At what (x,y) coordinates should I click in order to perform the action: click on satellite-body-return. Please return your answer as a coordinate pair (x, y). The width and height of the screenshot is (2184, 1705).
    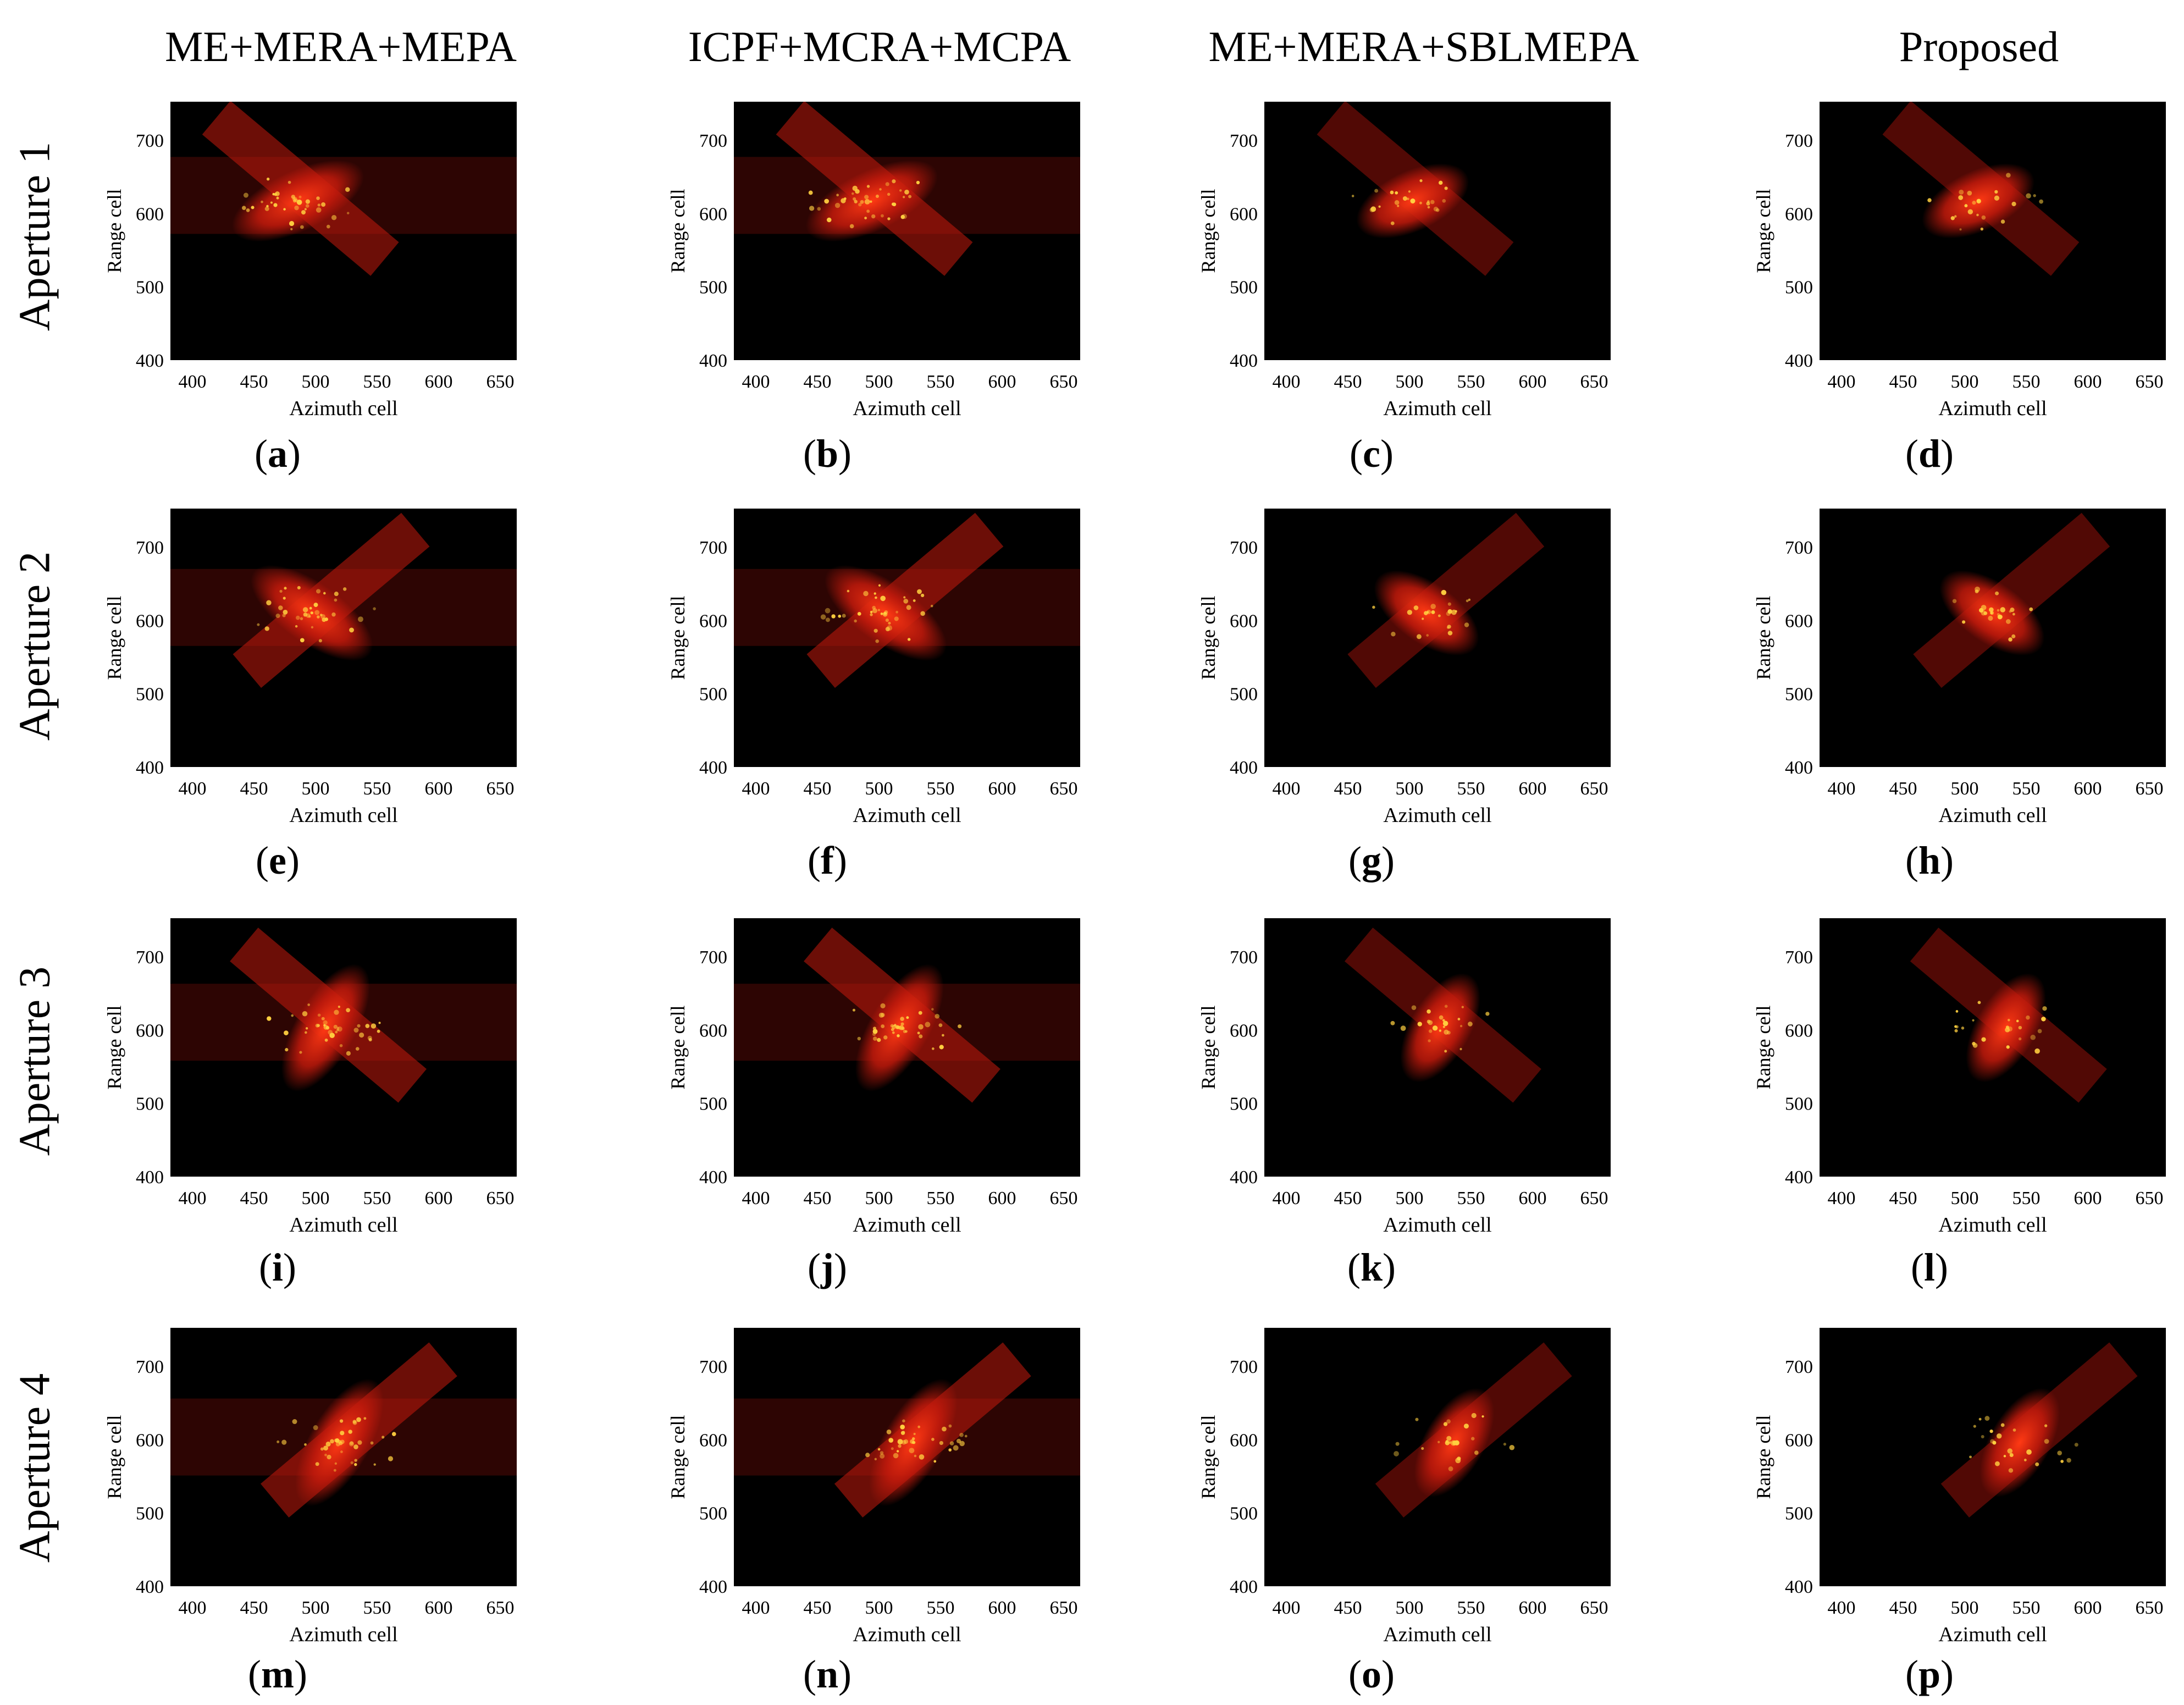
    Looking at the image, I should click on (2006, 1028).